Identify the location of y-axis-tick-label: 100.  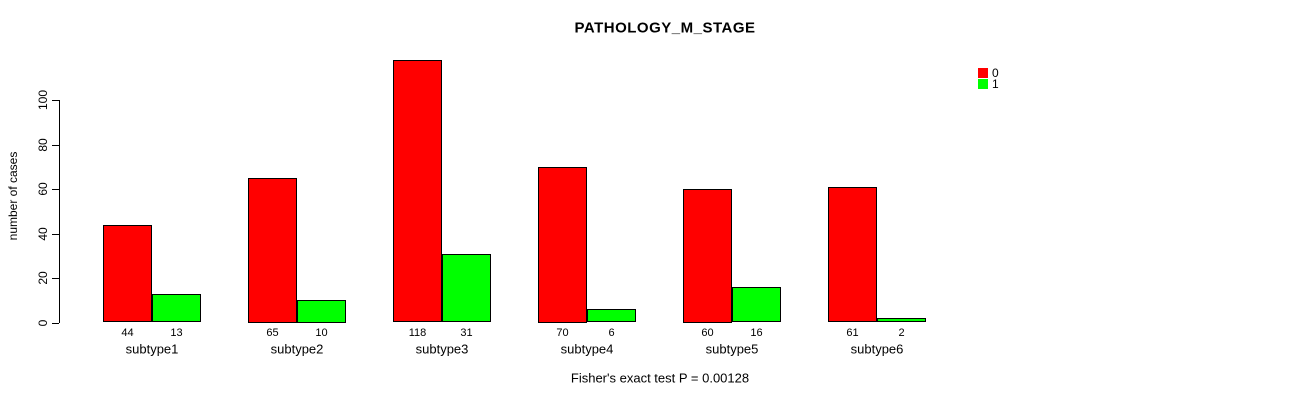
(43, 100).